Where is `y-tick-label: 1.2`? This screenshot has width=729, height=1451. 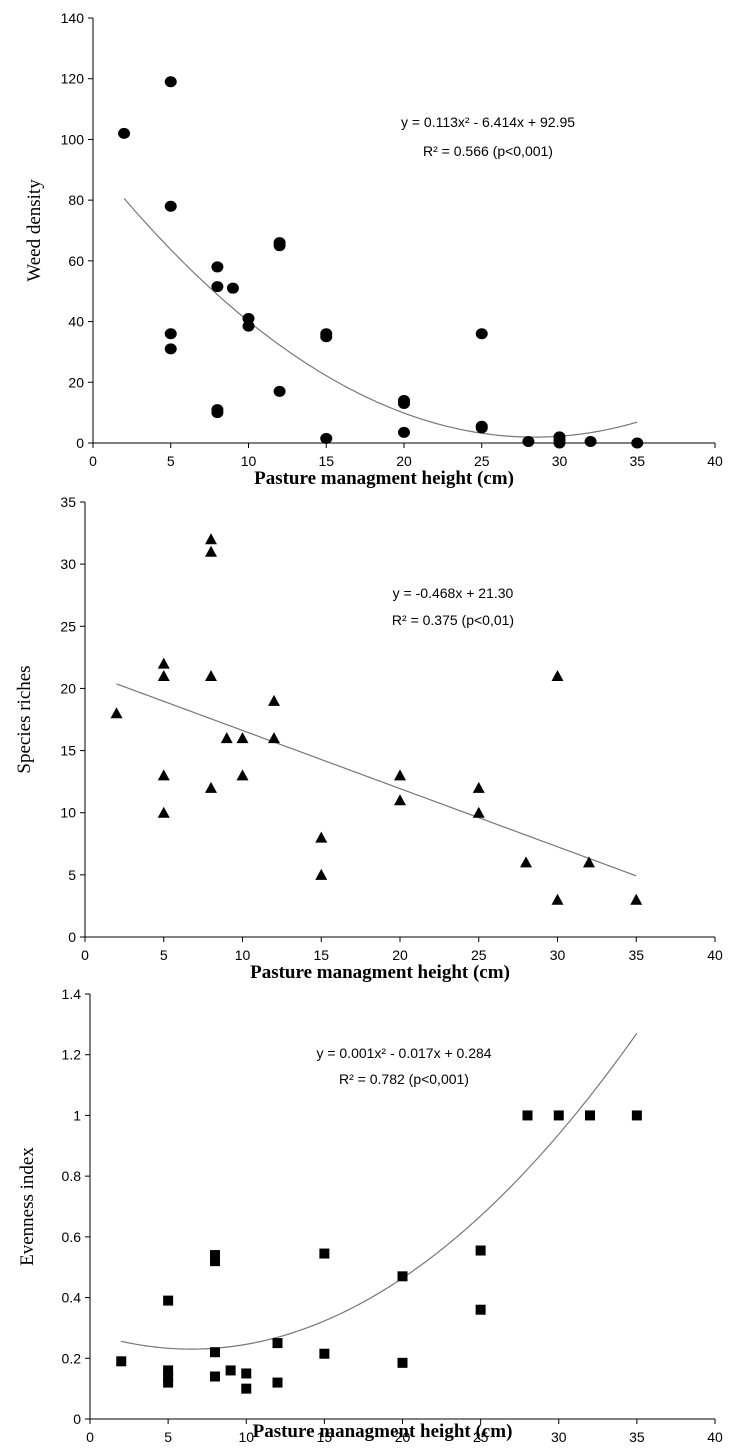 y-tick-label: 1.2 is located at coordinates (72, 1055).